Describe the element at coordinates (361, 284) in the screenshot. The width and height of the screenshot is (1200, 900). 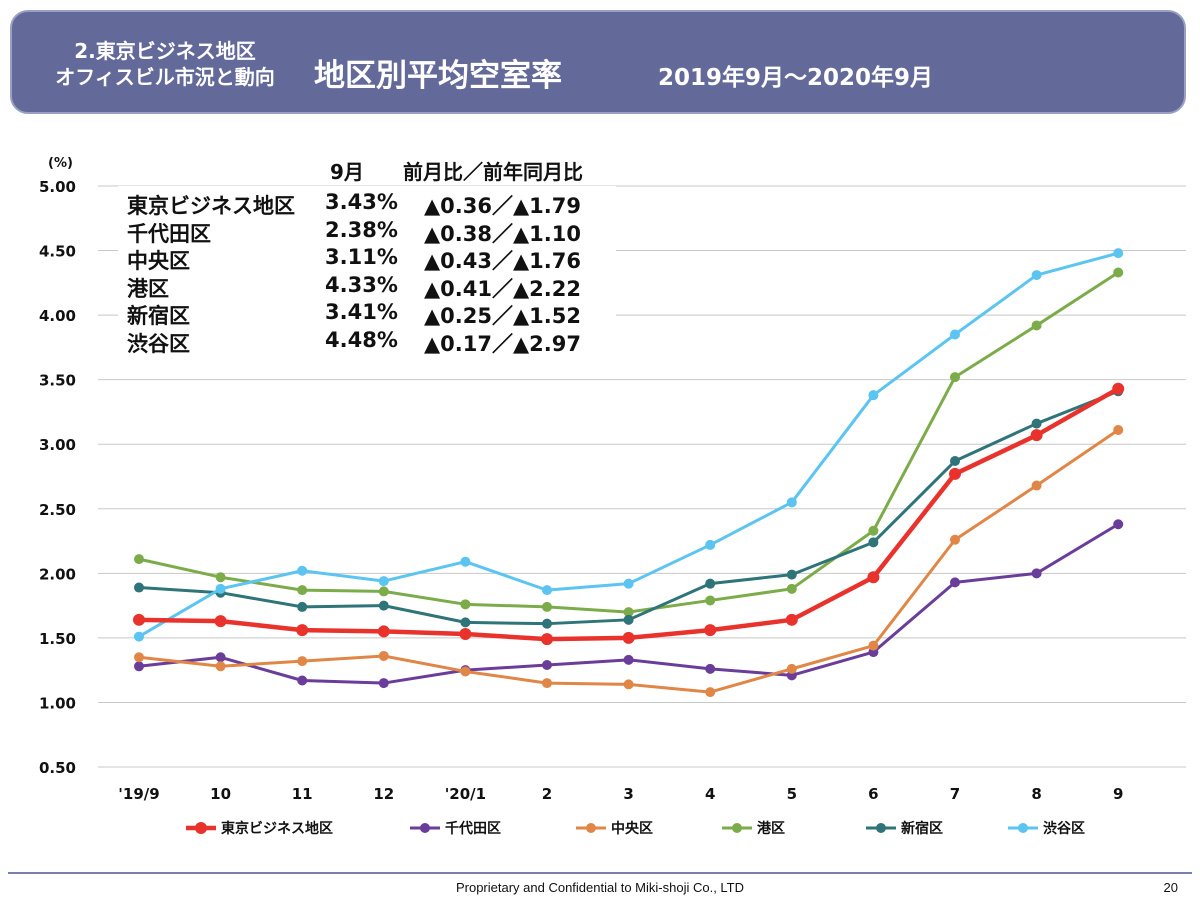
I see `summary-row-value: 4.33%` at that location.